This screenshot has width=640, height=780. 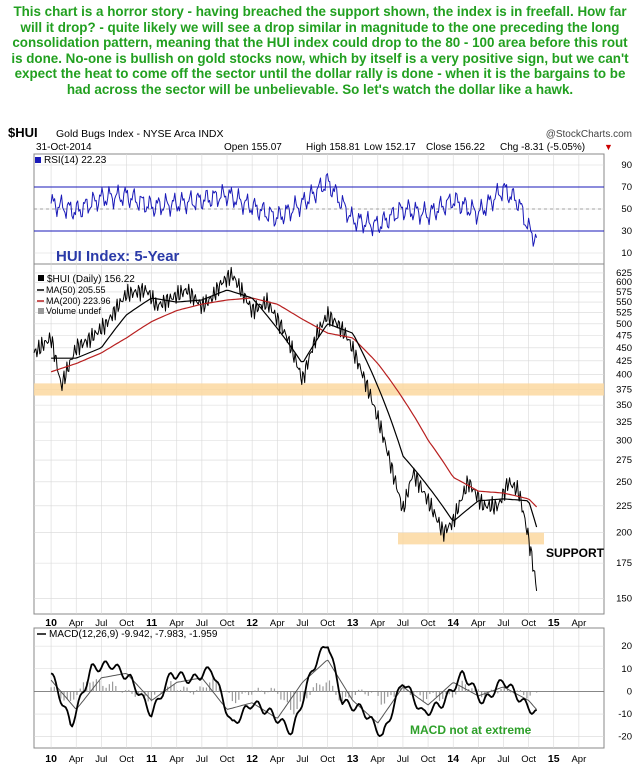 What do you see at coordinates (41, 311) in the screenshot?
I see `volume-legend-swatch` at bounding box center [41, 311].